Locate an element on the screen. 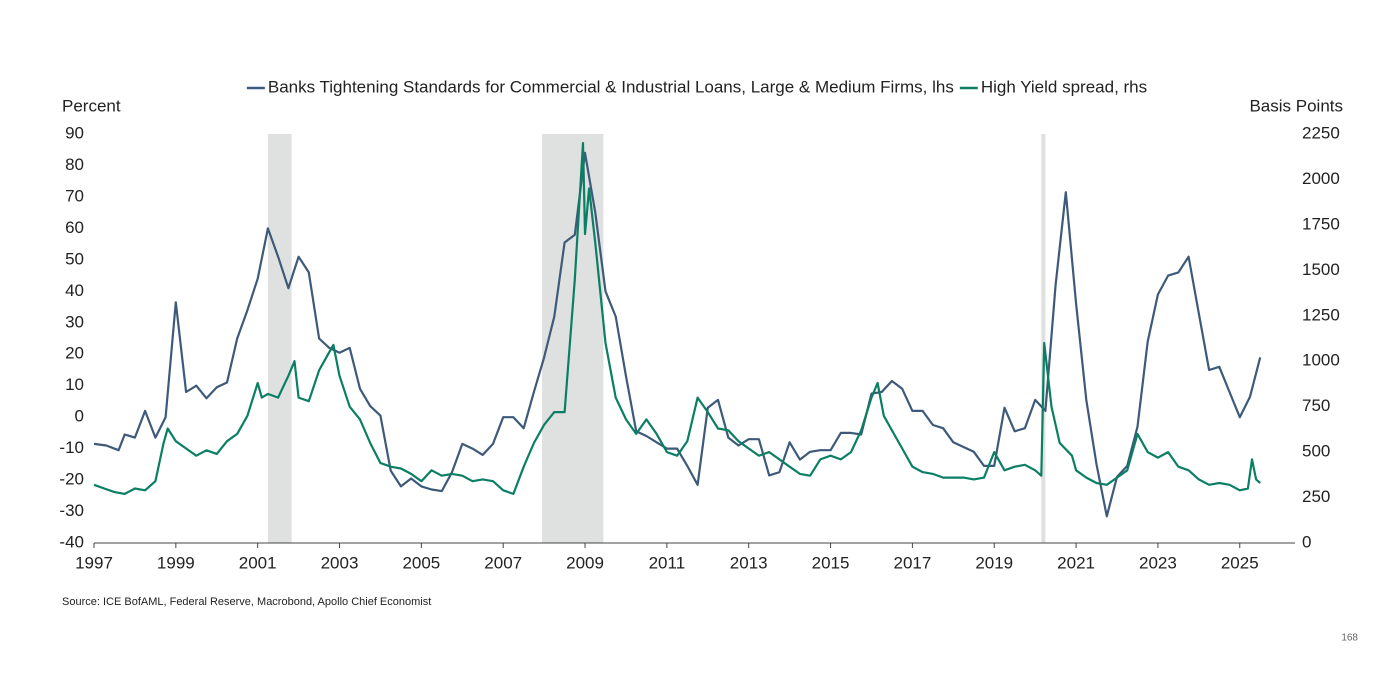 The width and height of the screenshot is (1400, 674). x-tick-label: 2007 is located at coordinates (503, 562).